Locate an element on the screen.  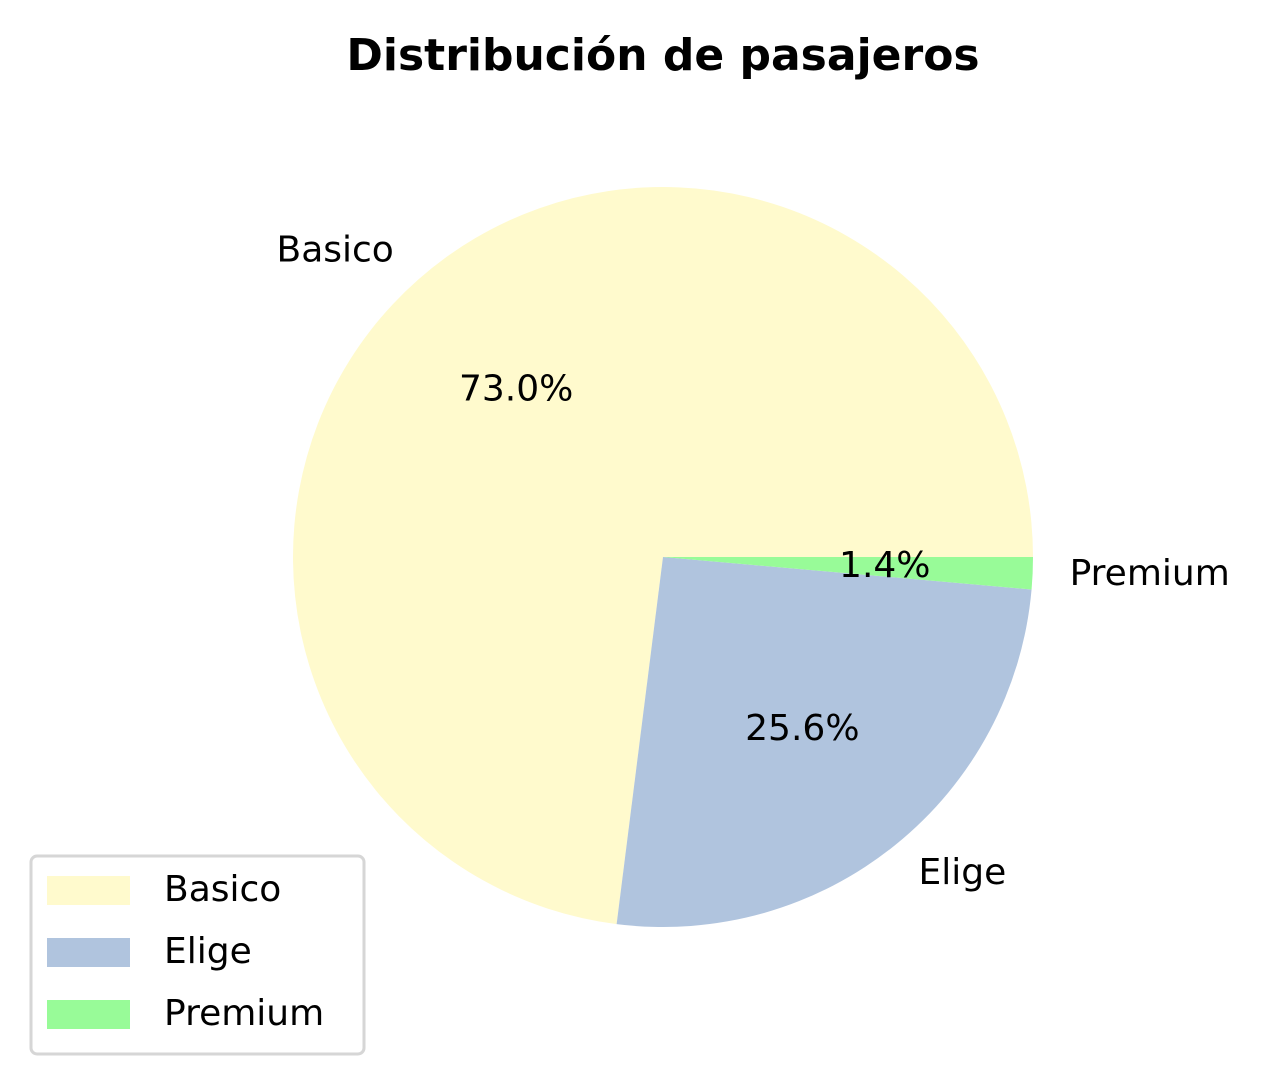
legend-label-elige: Elige is located at coordinates (208, 951).